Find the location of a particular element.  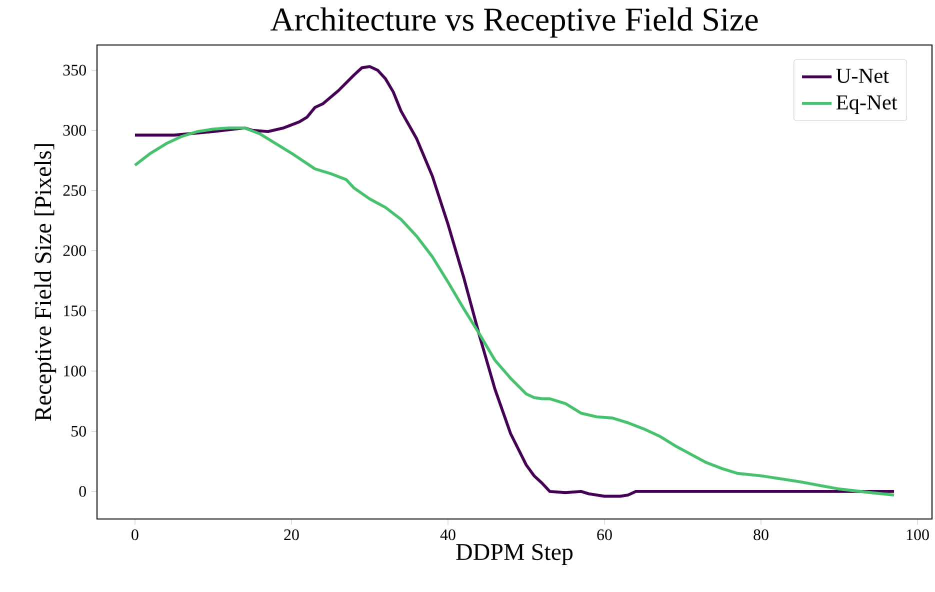

y-tick-label: 100 is located at coordinates (75, 371).